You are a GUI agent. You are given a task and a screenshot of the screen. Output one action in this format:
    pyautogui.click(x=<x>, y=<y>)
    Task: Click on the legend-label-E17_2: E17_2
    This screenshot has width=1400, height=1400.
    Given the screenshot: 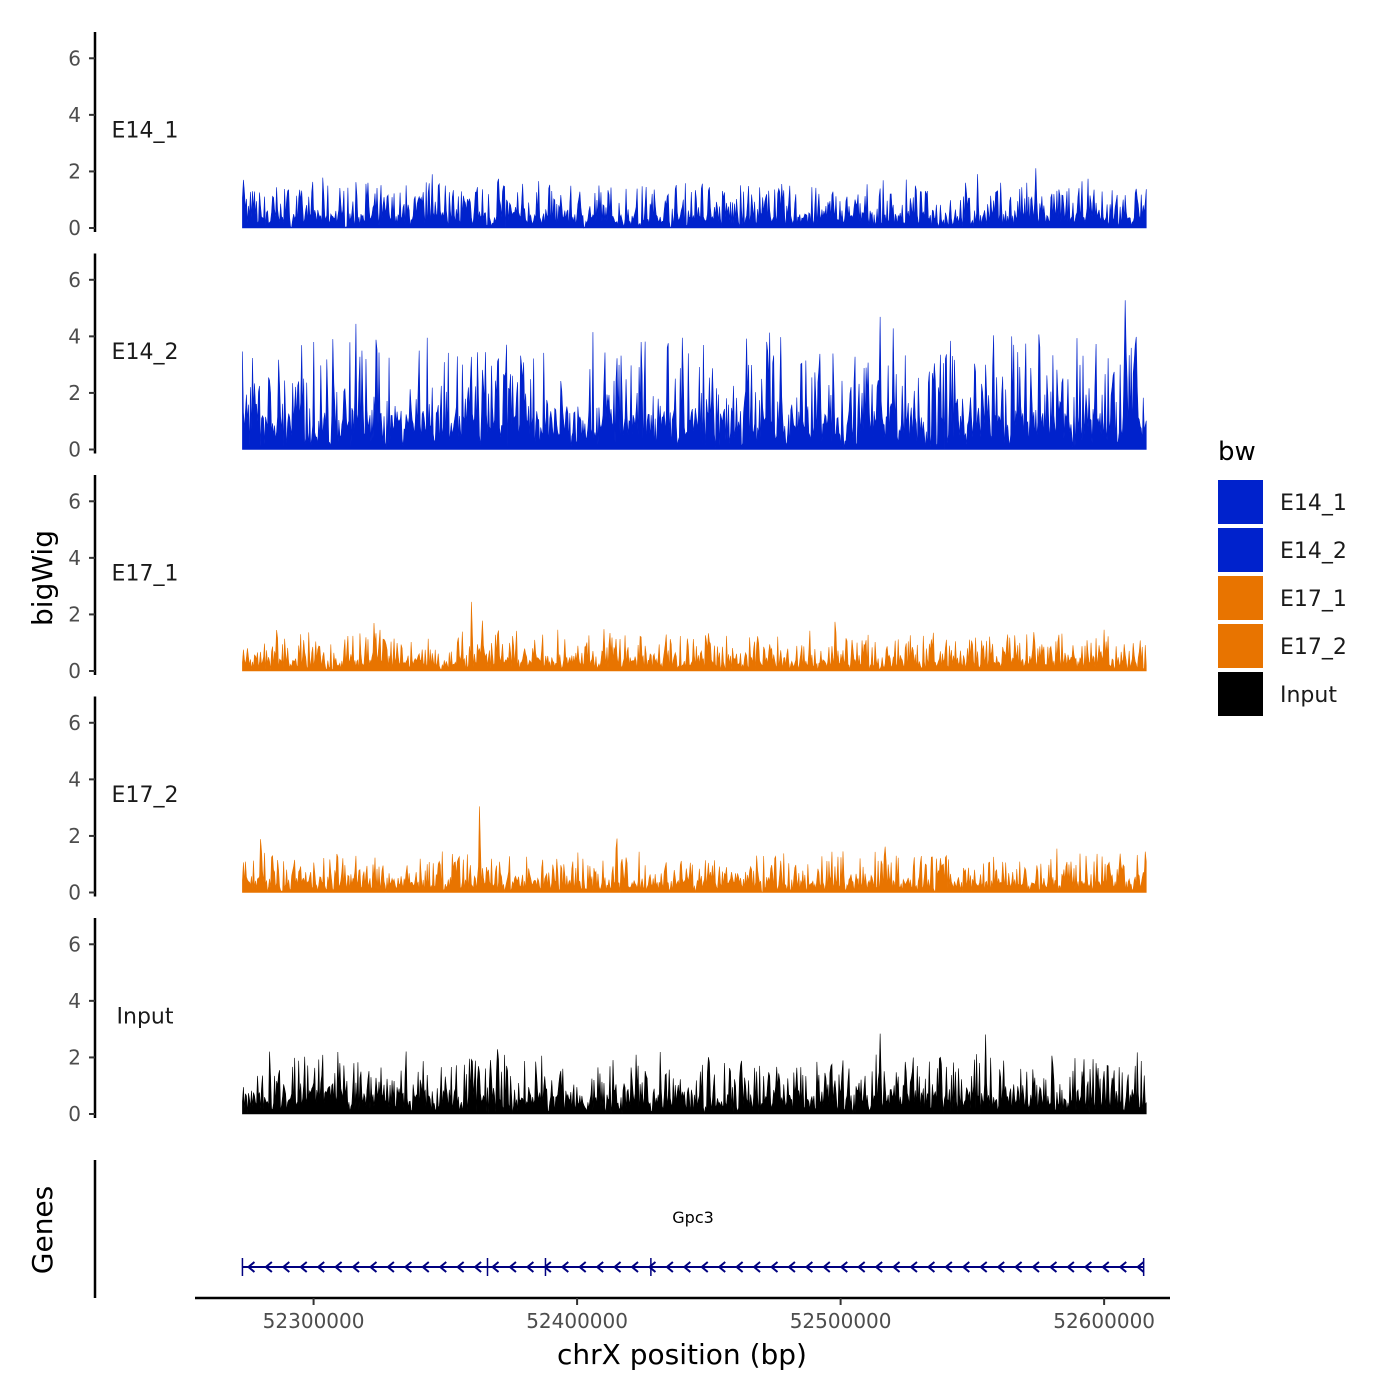 What is the action you would take?
    pyautogui.click(x=1313, y=647)
    